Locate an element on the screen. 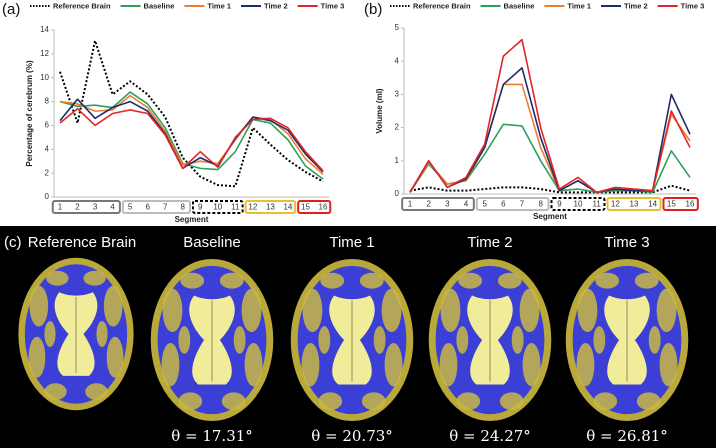 The height and width of the screenshot is (448, 716). y-axis-label: Percentage of cerebrum (%) is located at coordinates (29, 113).